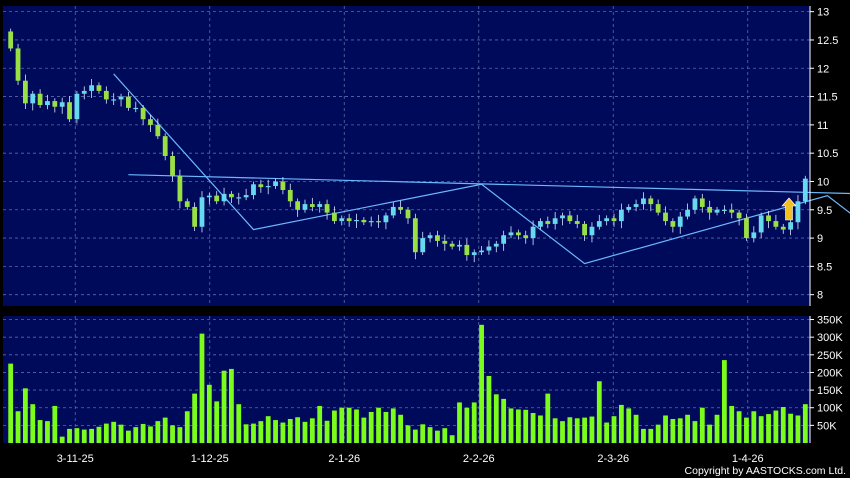  What do you see at coordinates (830, 321) in the screenshot?
I see `volume-tick-label: 350K` at bounding box center [830, 321].